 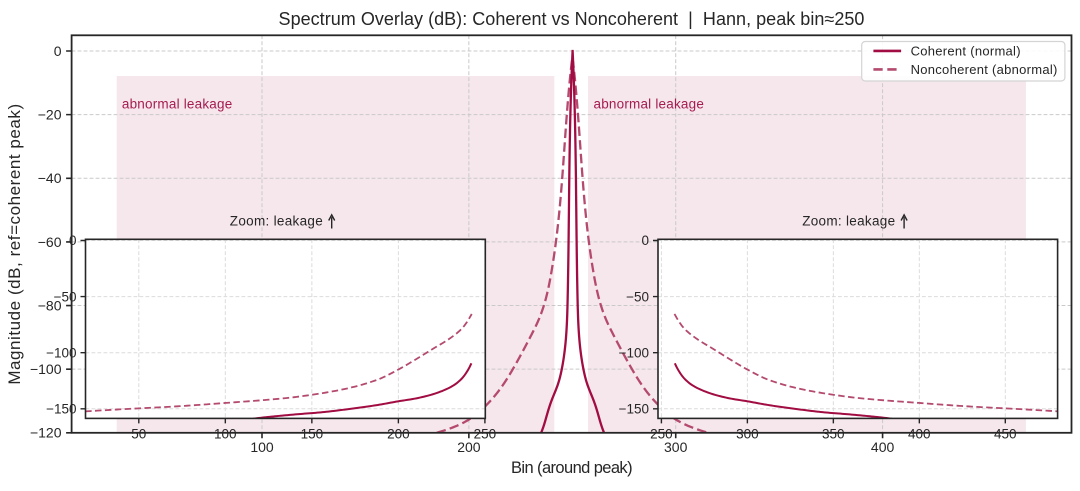 What do you see at coordinates (50, 178) in the screenshot?
I see `svg-text: −40` at bounding box center [50, 178].